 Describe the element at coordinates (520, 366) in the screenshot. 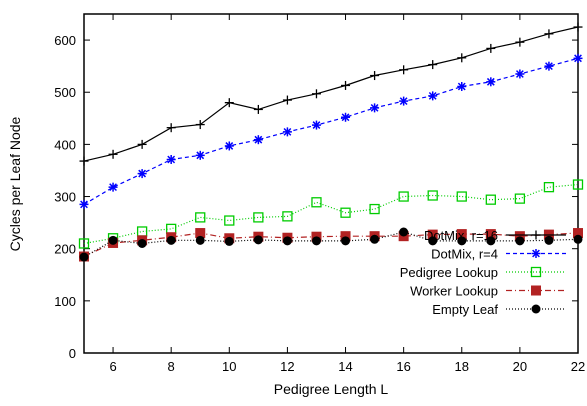

I see `x-tick-label: 20` at that location.